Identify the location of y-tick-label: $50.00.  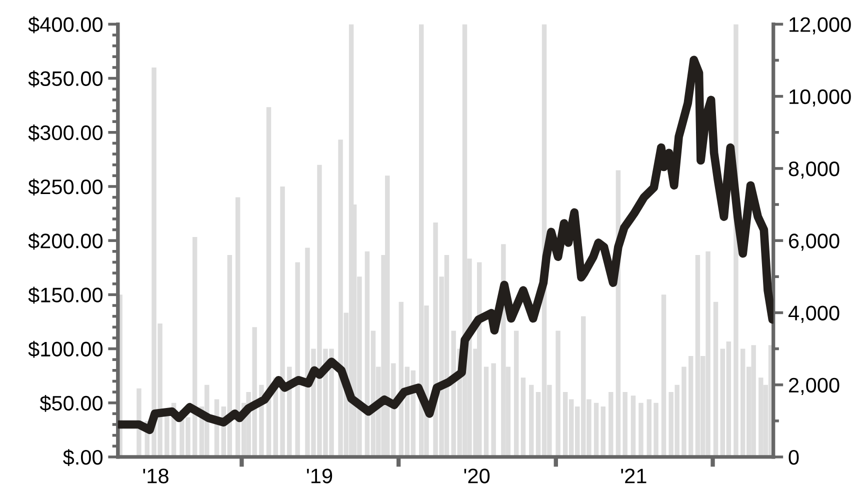
(71, 403).